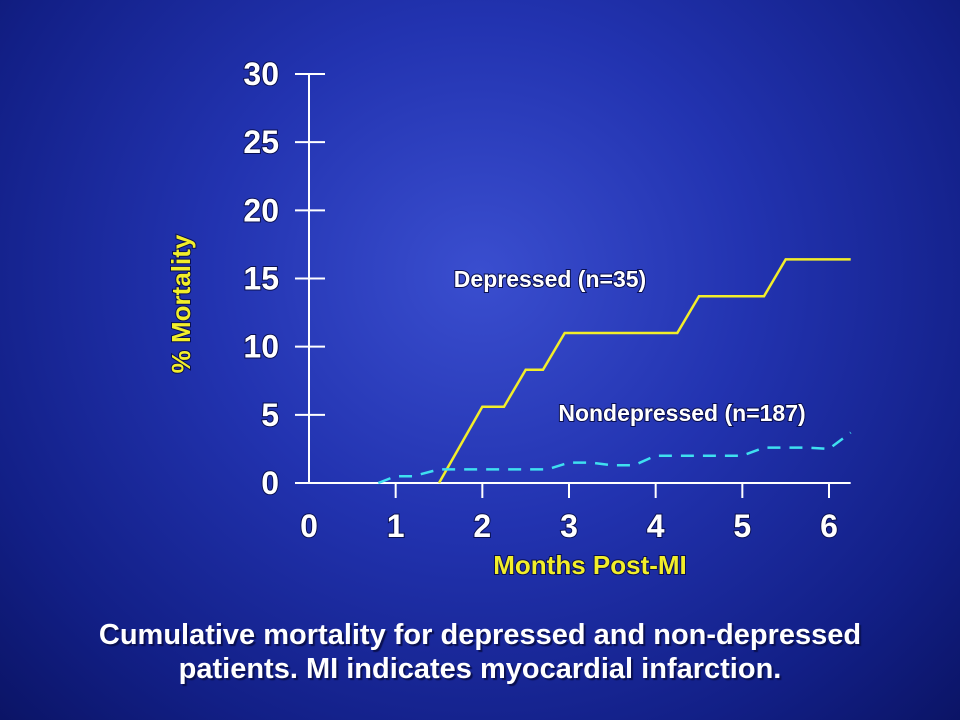  I want to click on nondepressed-series-label: Nondepressed (n=187), so click(681, 413).